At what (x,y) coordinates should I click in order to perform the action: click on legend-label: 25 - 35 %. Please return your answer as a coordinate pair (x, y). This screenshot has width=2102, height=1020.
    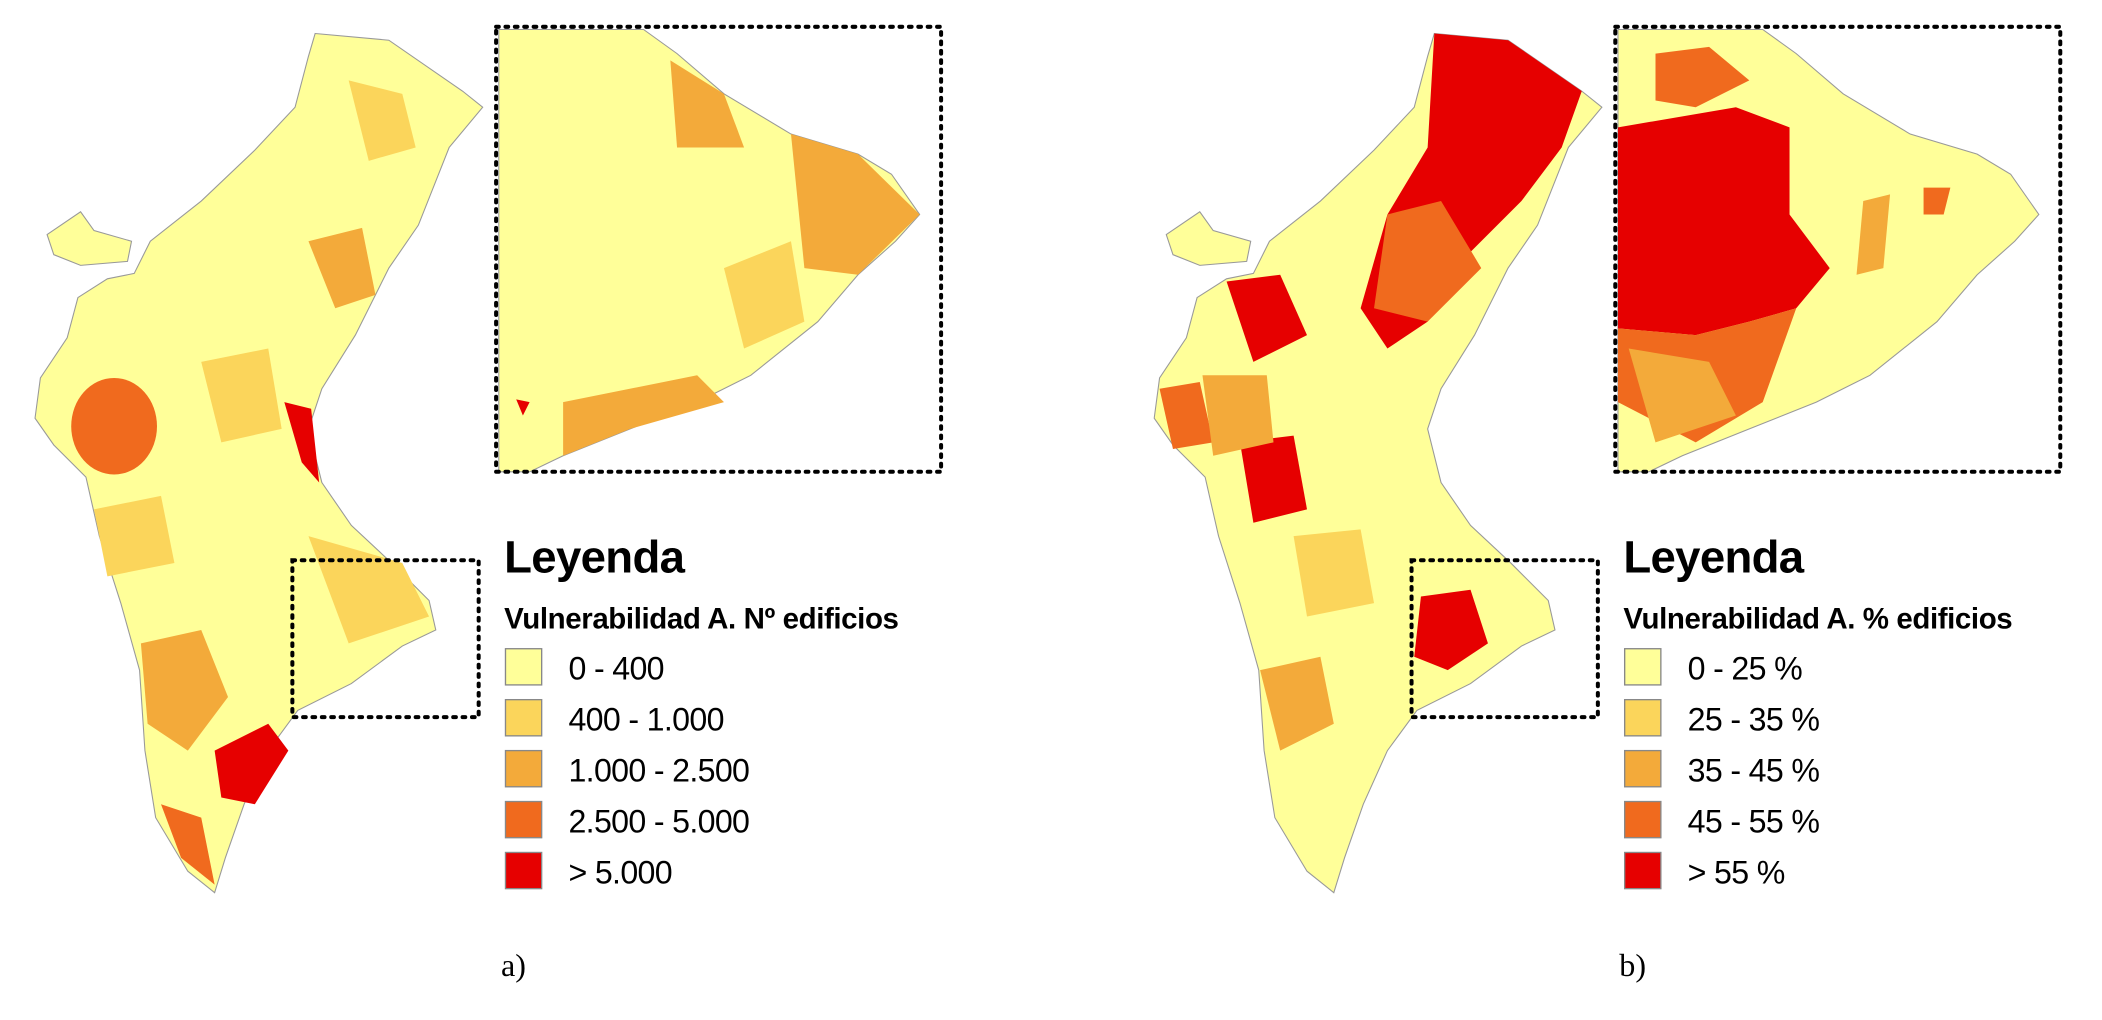
    Looking at the image, I should click on (1754, 719).